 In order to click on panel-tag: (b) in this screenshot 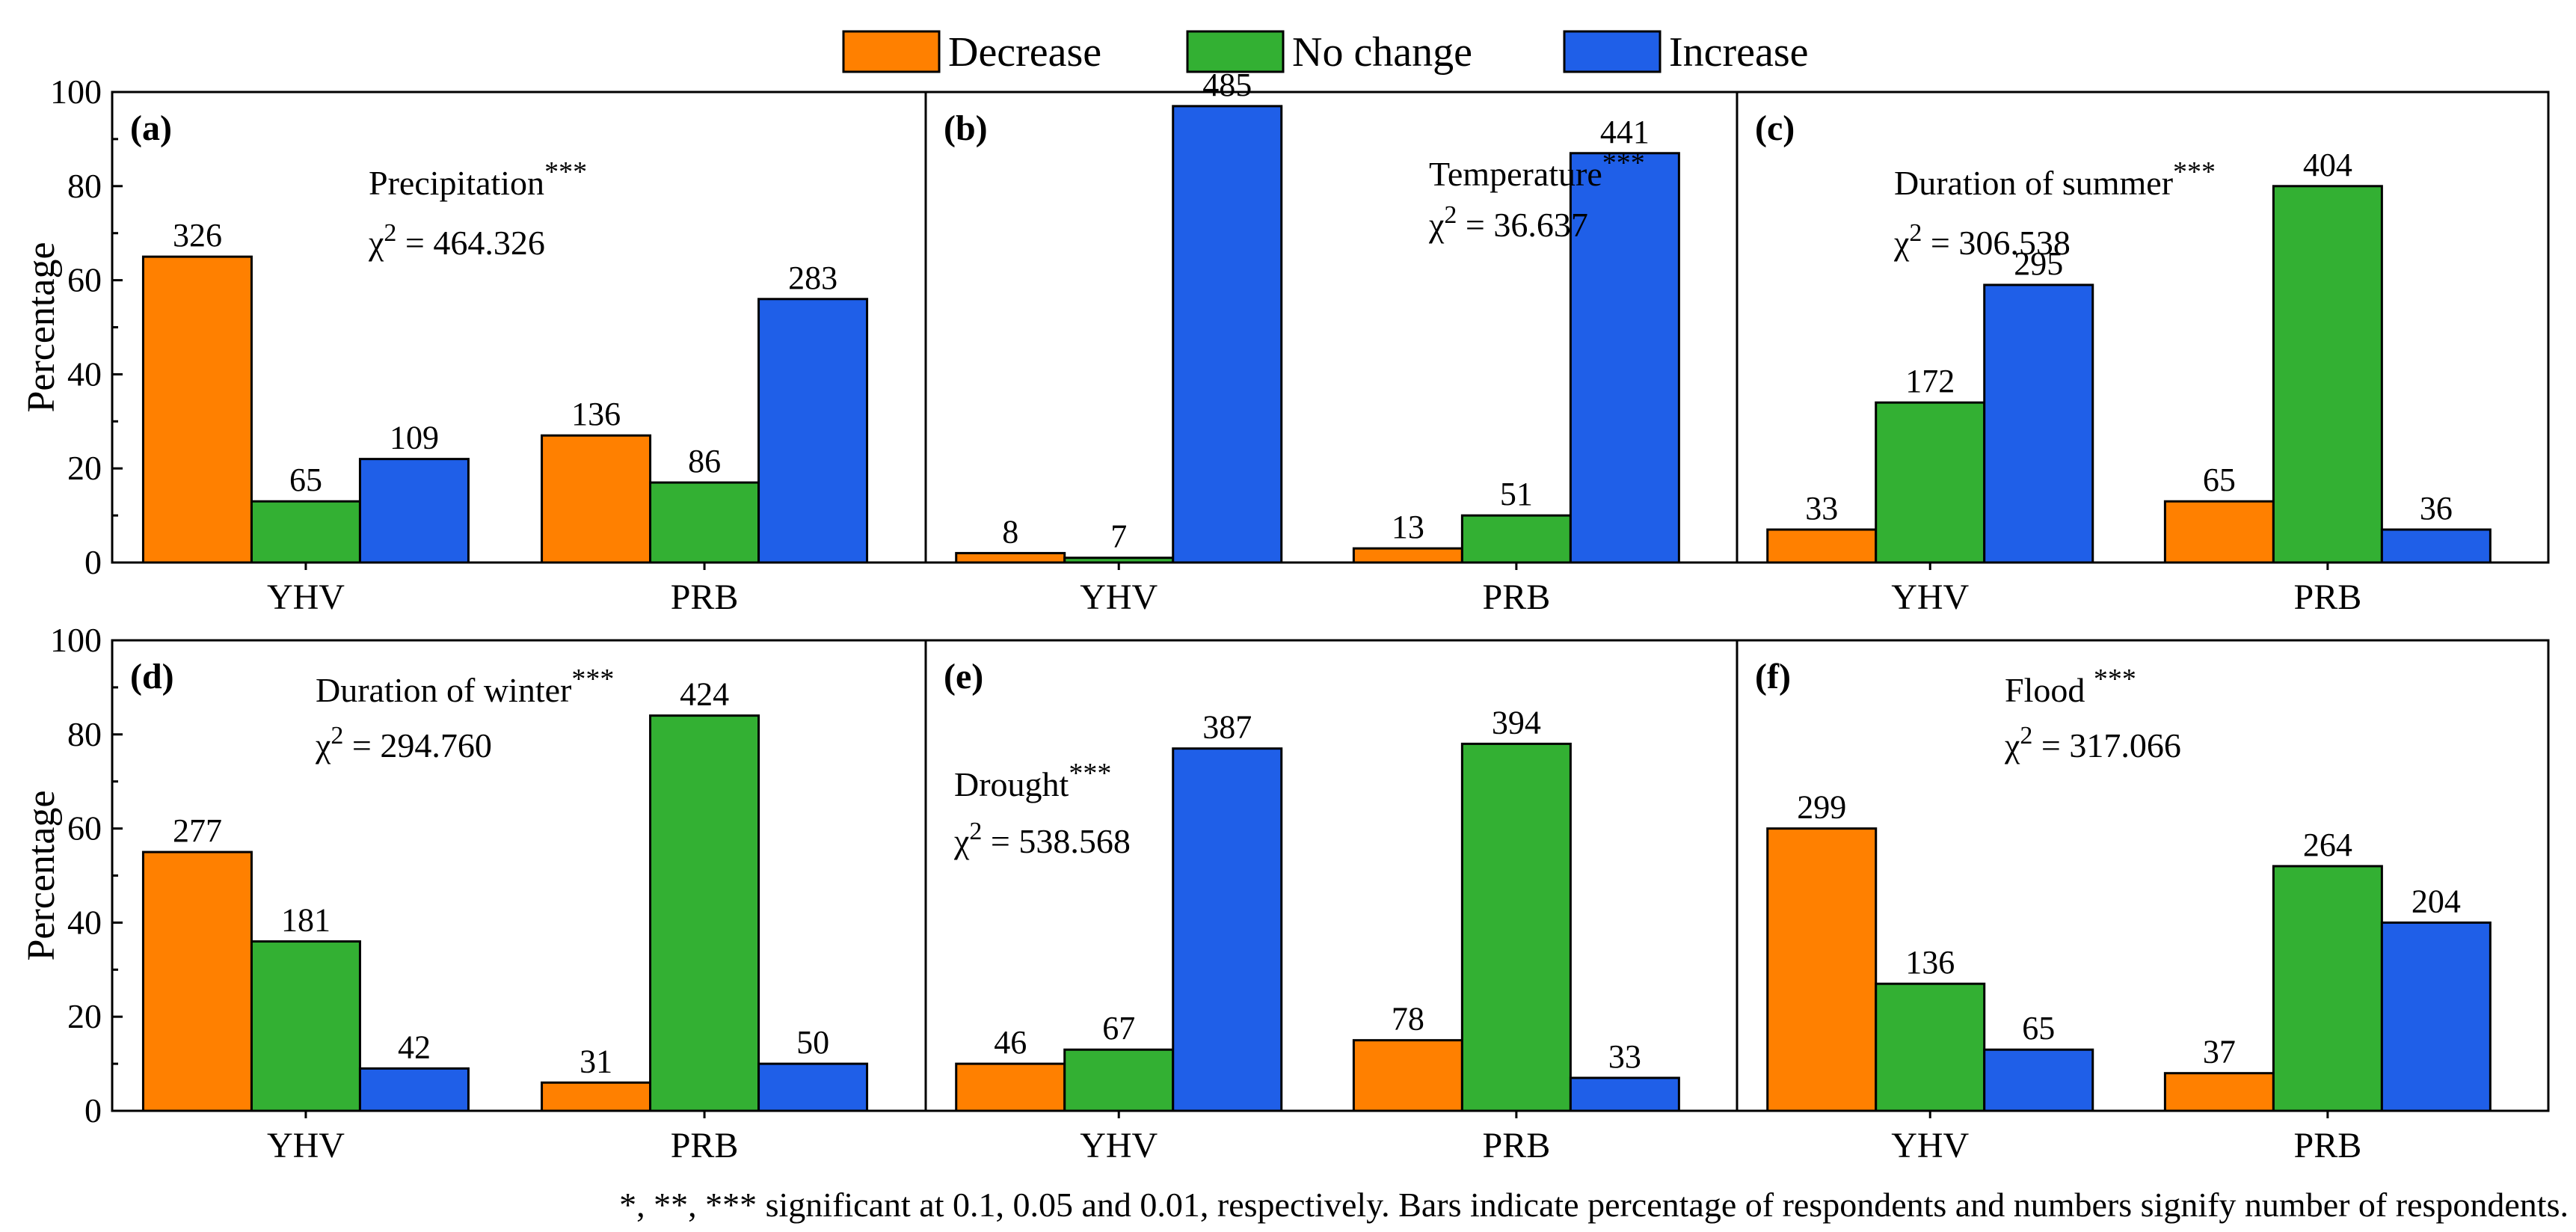, I will do `click(966, 128)`.